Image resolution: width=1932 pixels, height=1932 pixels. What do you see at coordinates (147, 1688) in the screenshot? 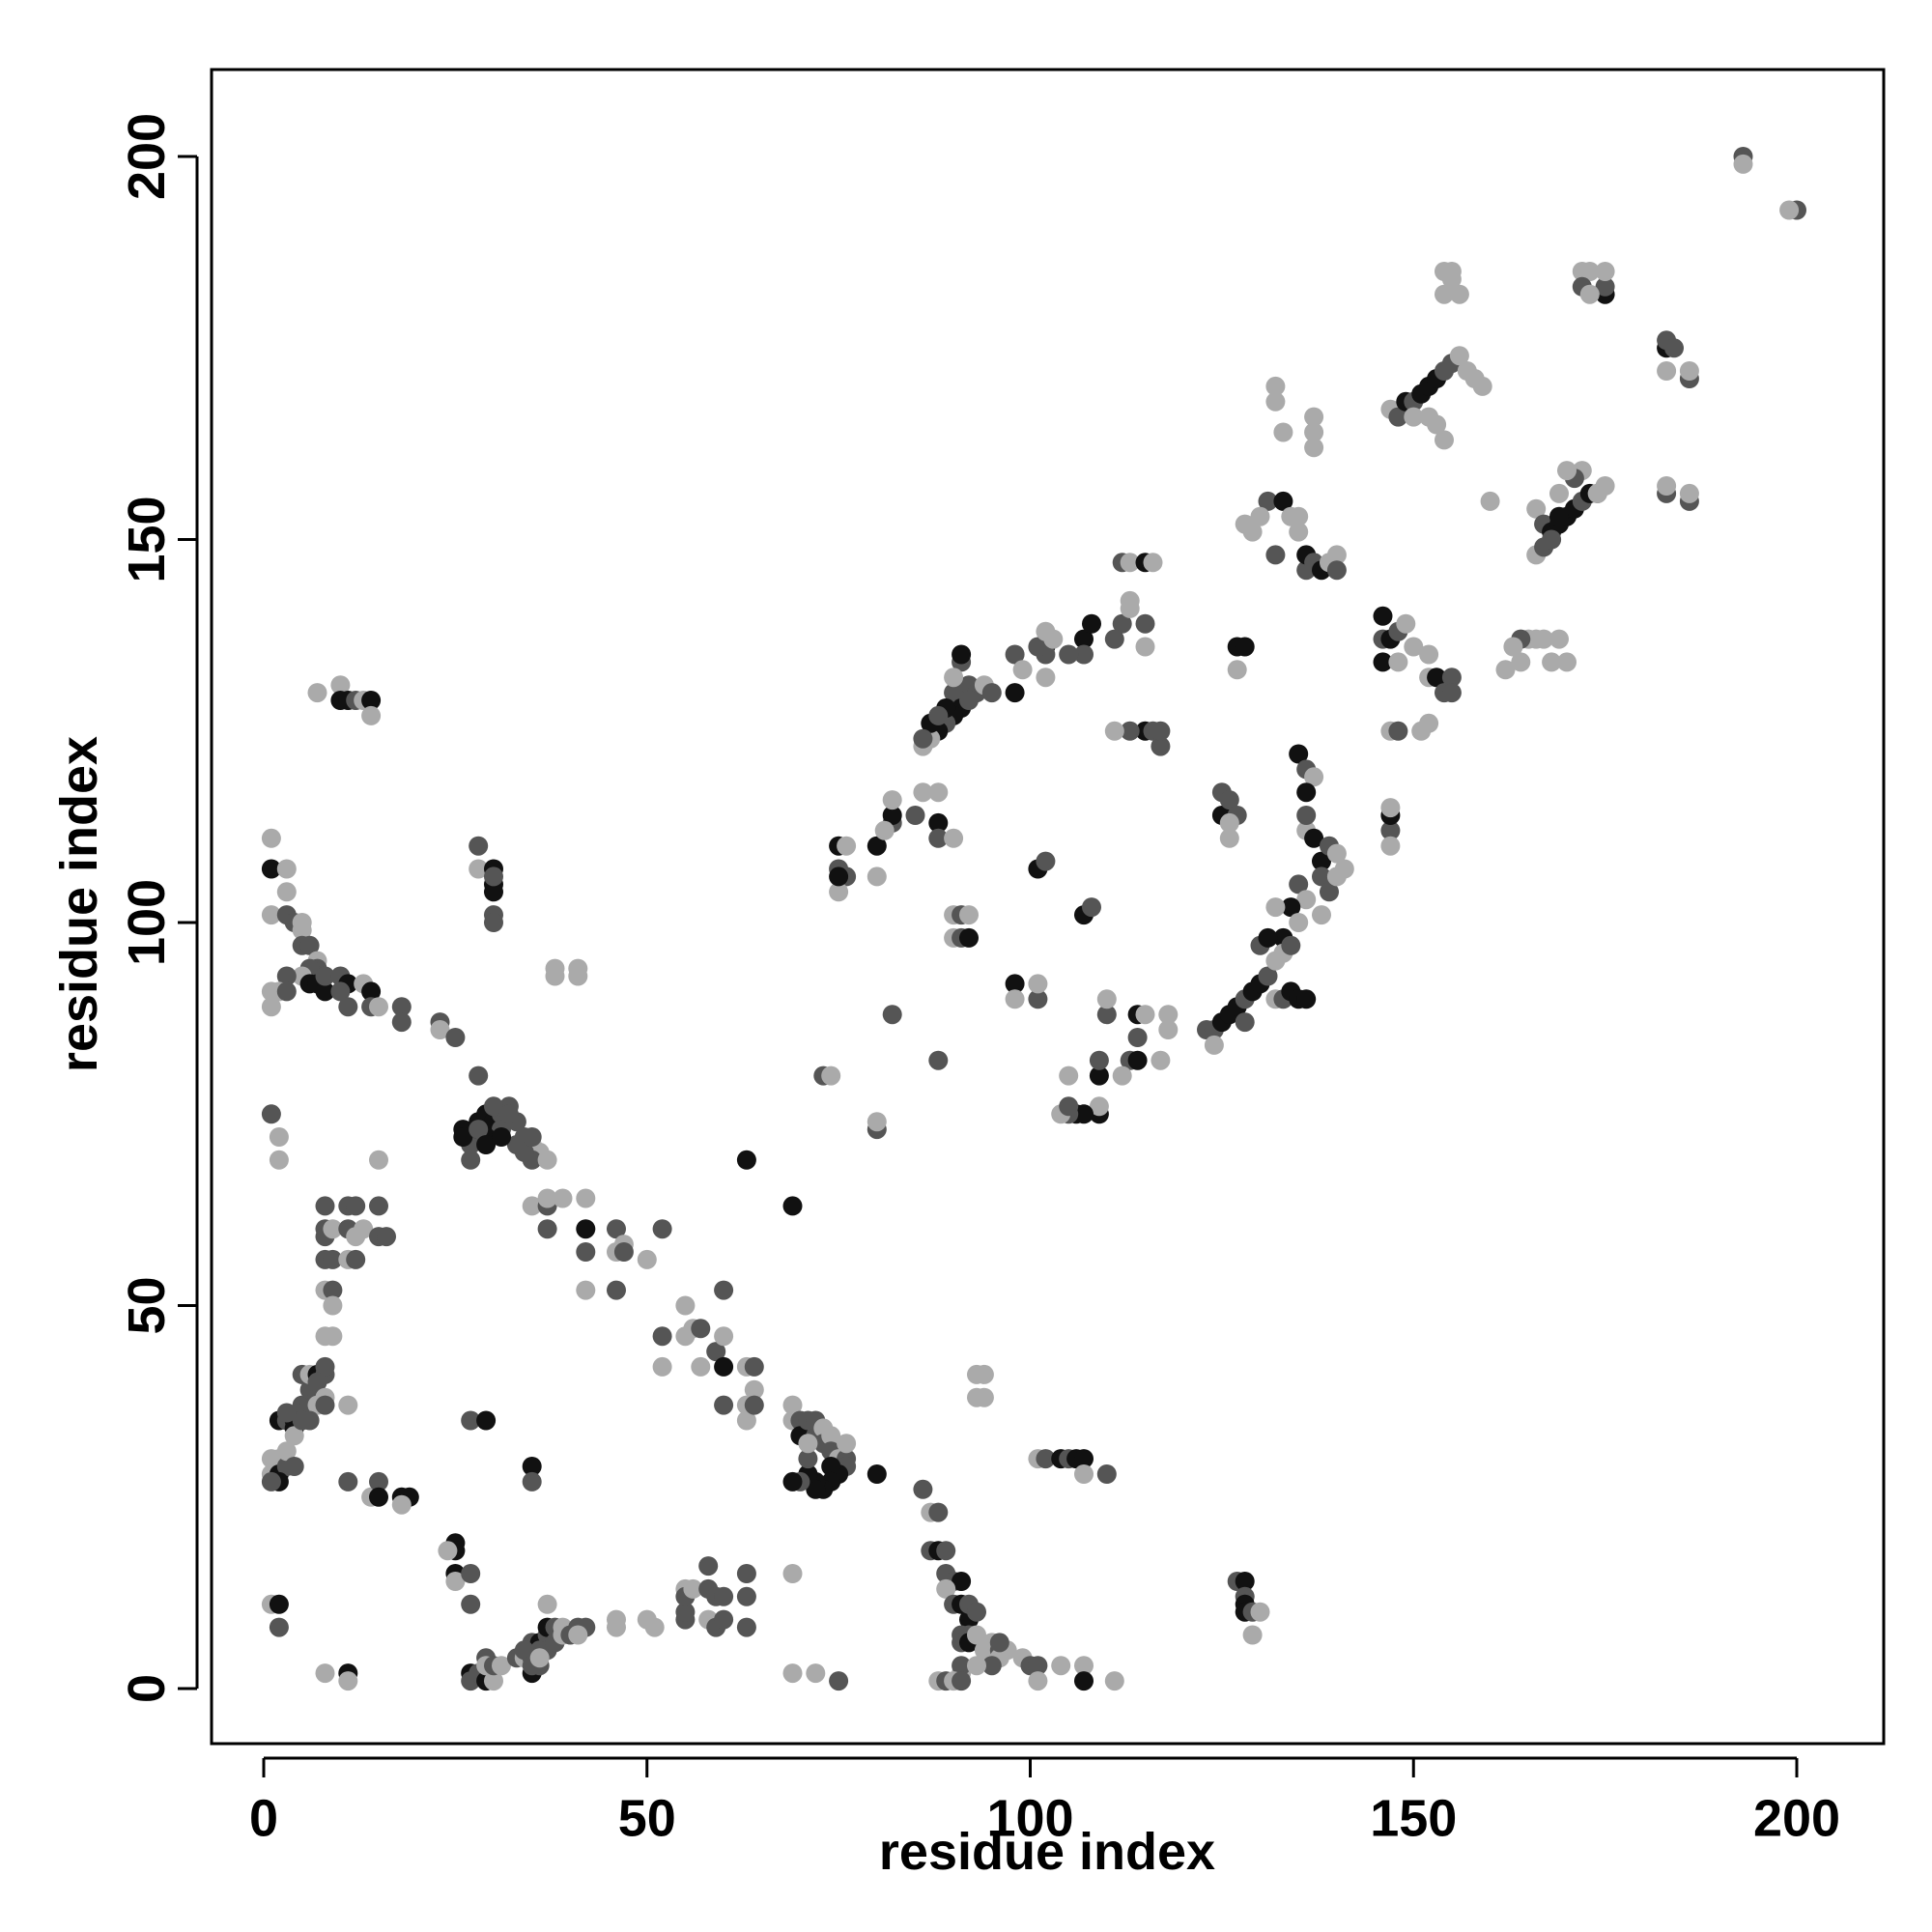
I see `y-tick-label: 0` at bounding box center [147, 1688].